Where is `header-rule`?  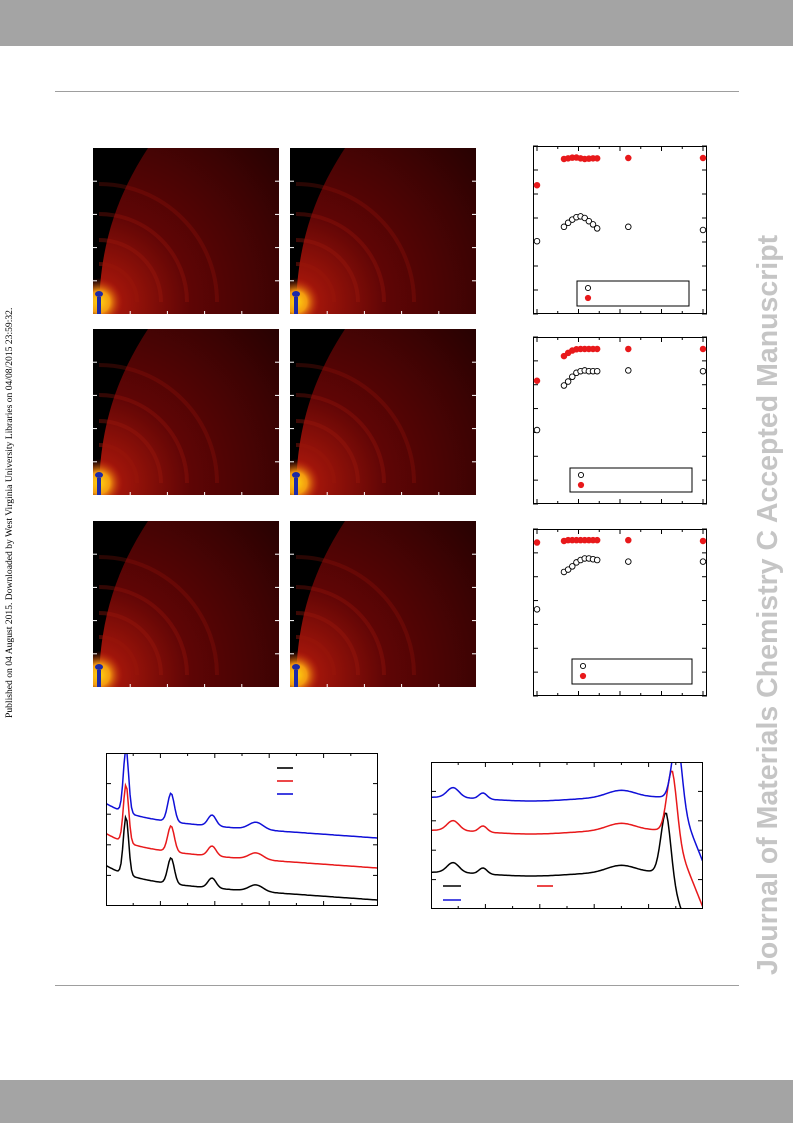 header-rule is located at coordinates (397, 91).